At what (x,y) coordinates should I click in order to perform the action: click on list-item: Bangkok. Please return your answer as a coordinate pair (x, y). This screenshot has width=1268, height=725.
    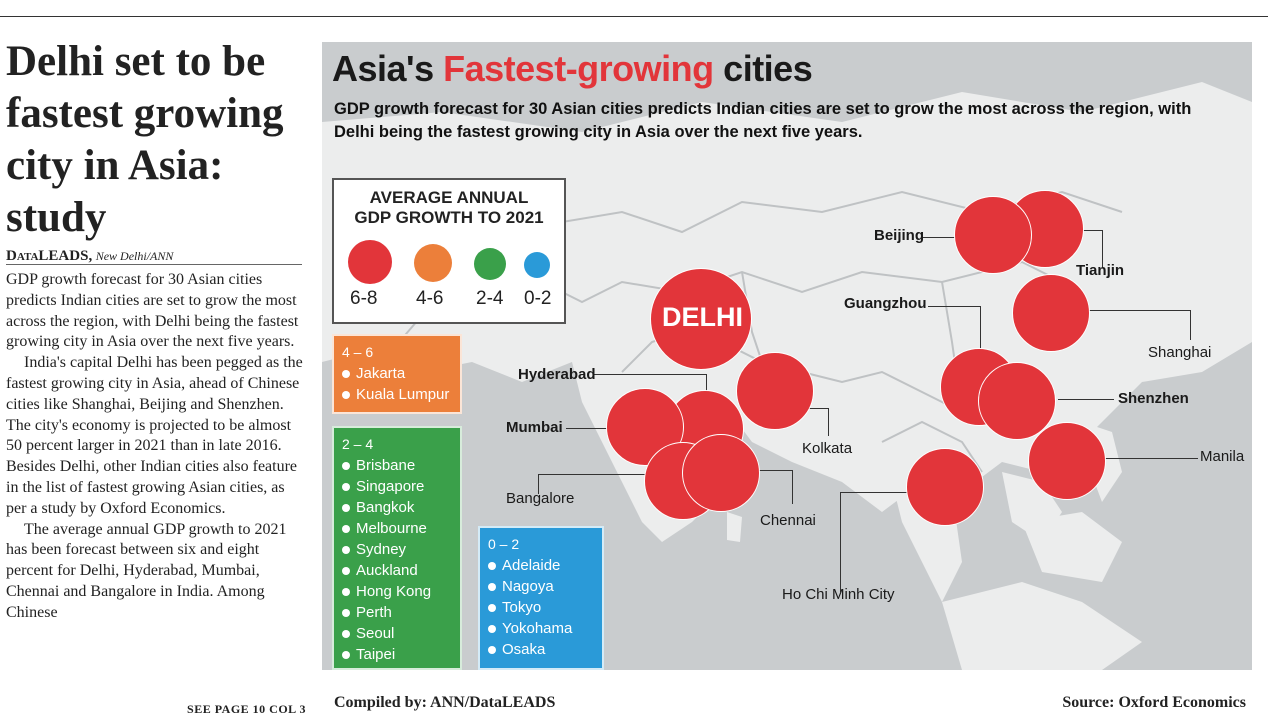
    Looking at the image, I should click on (397, 507).